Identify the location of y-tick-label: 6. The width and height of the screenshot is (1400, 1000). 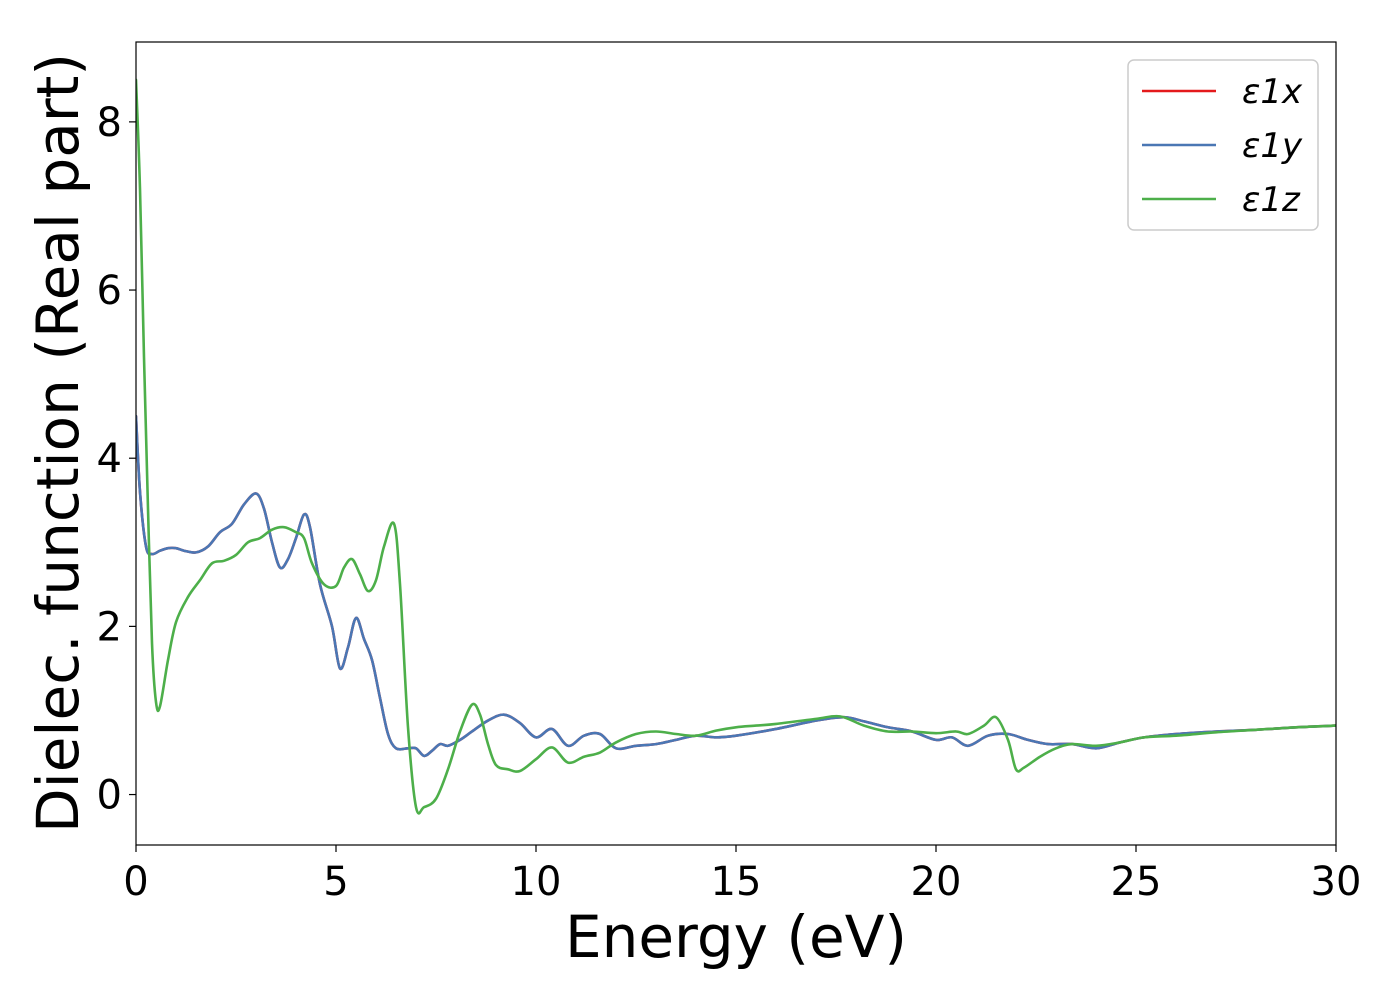
(109, 291).